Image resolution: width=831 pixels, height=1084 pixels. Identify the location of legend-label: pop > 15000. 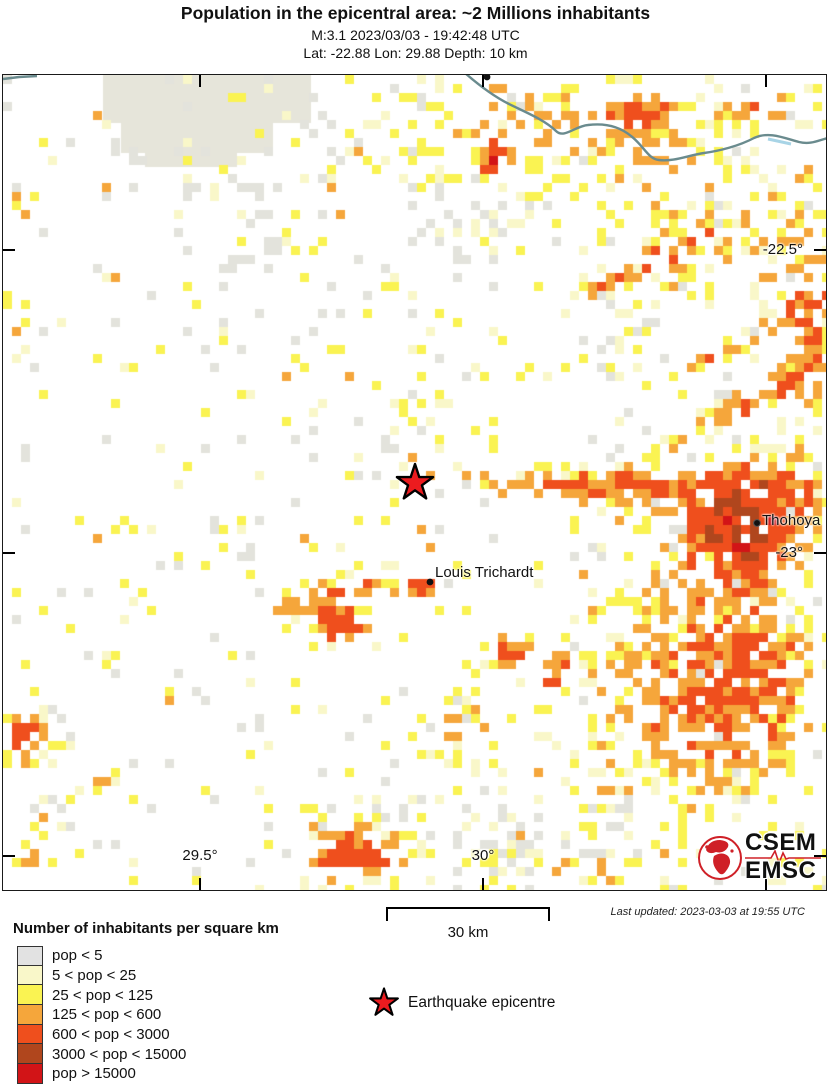
(94, 1074).